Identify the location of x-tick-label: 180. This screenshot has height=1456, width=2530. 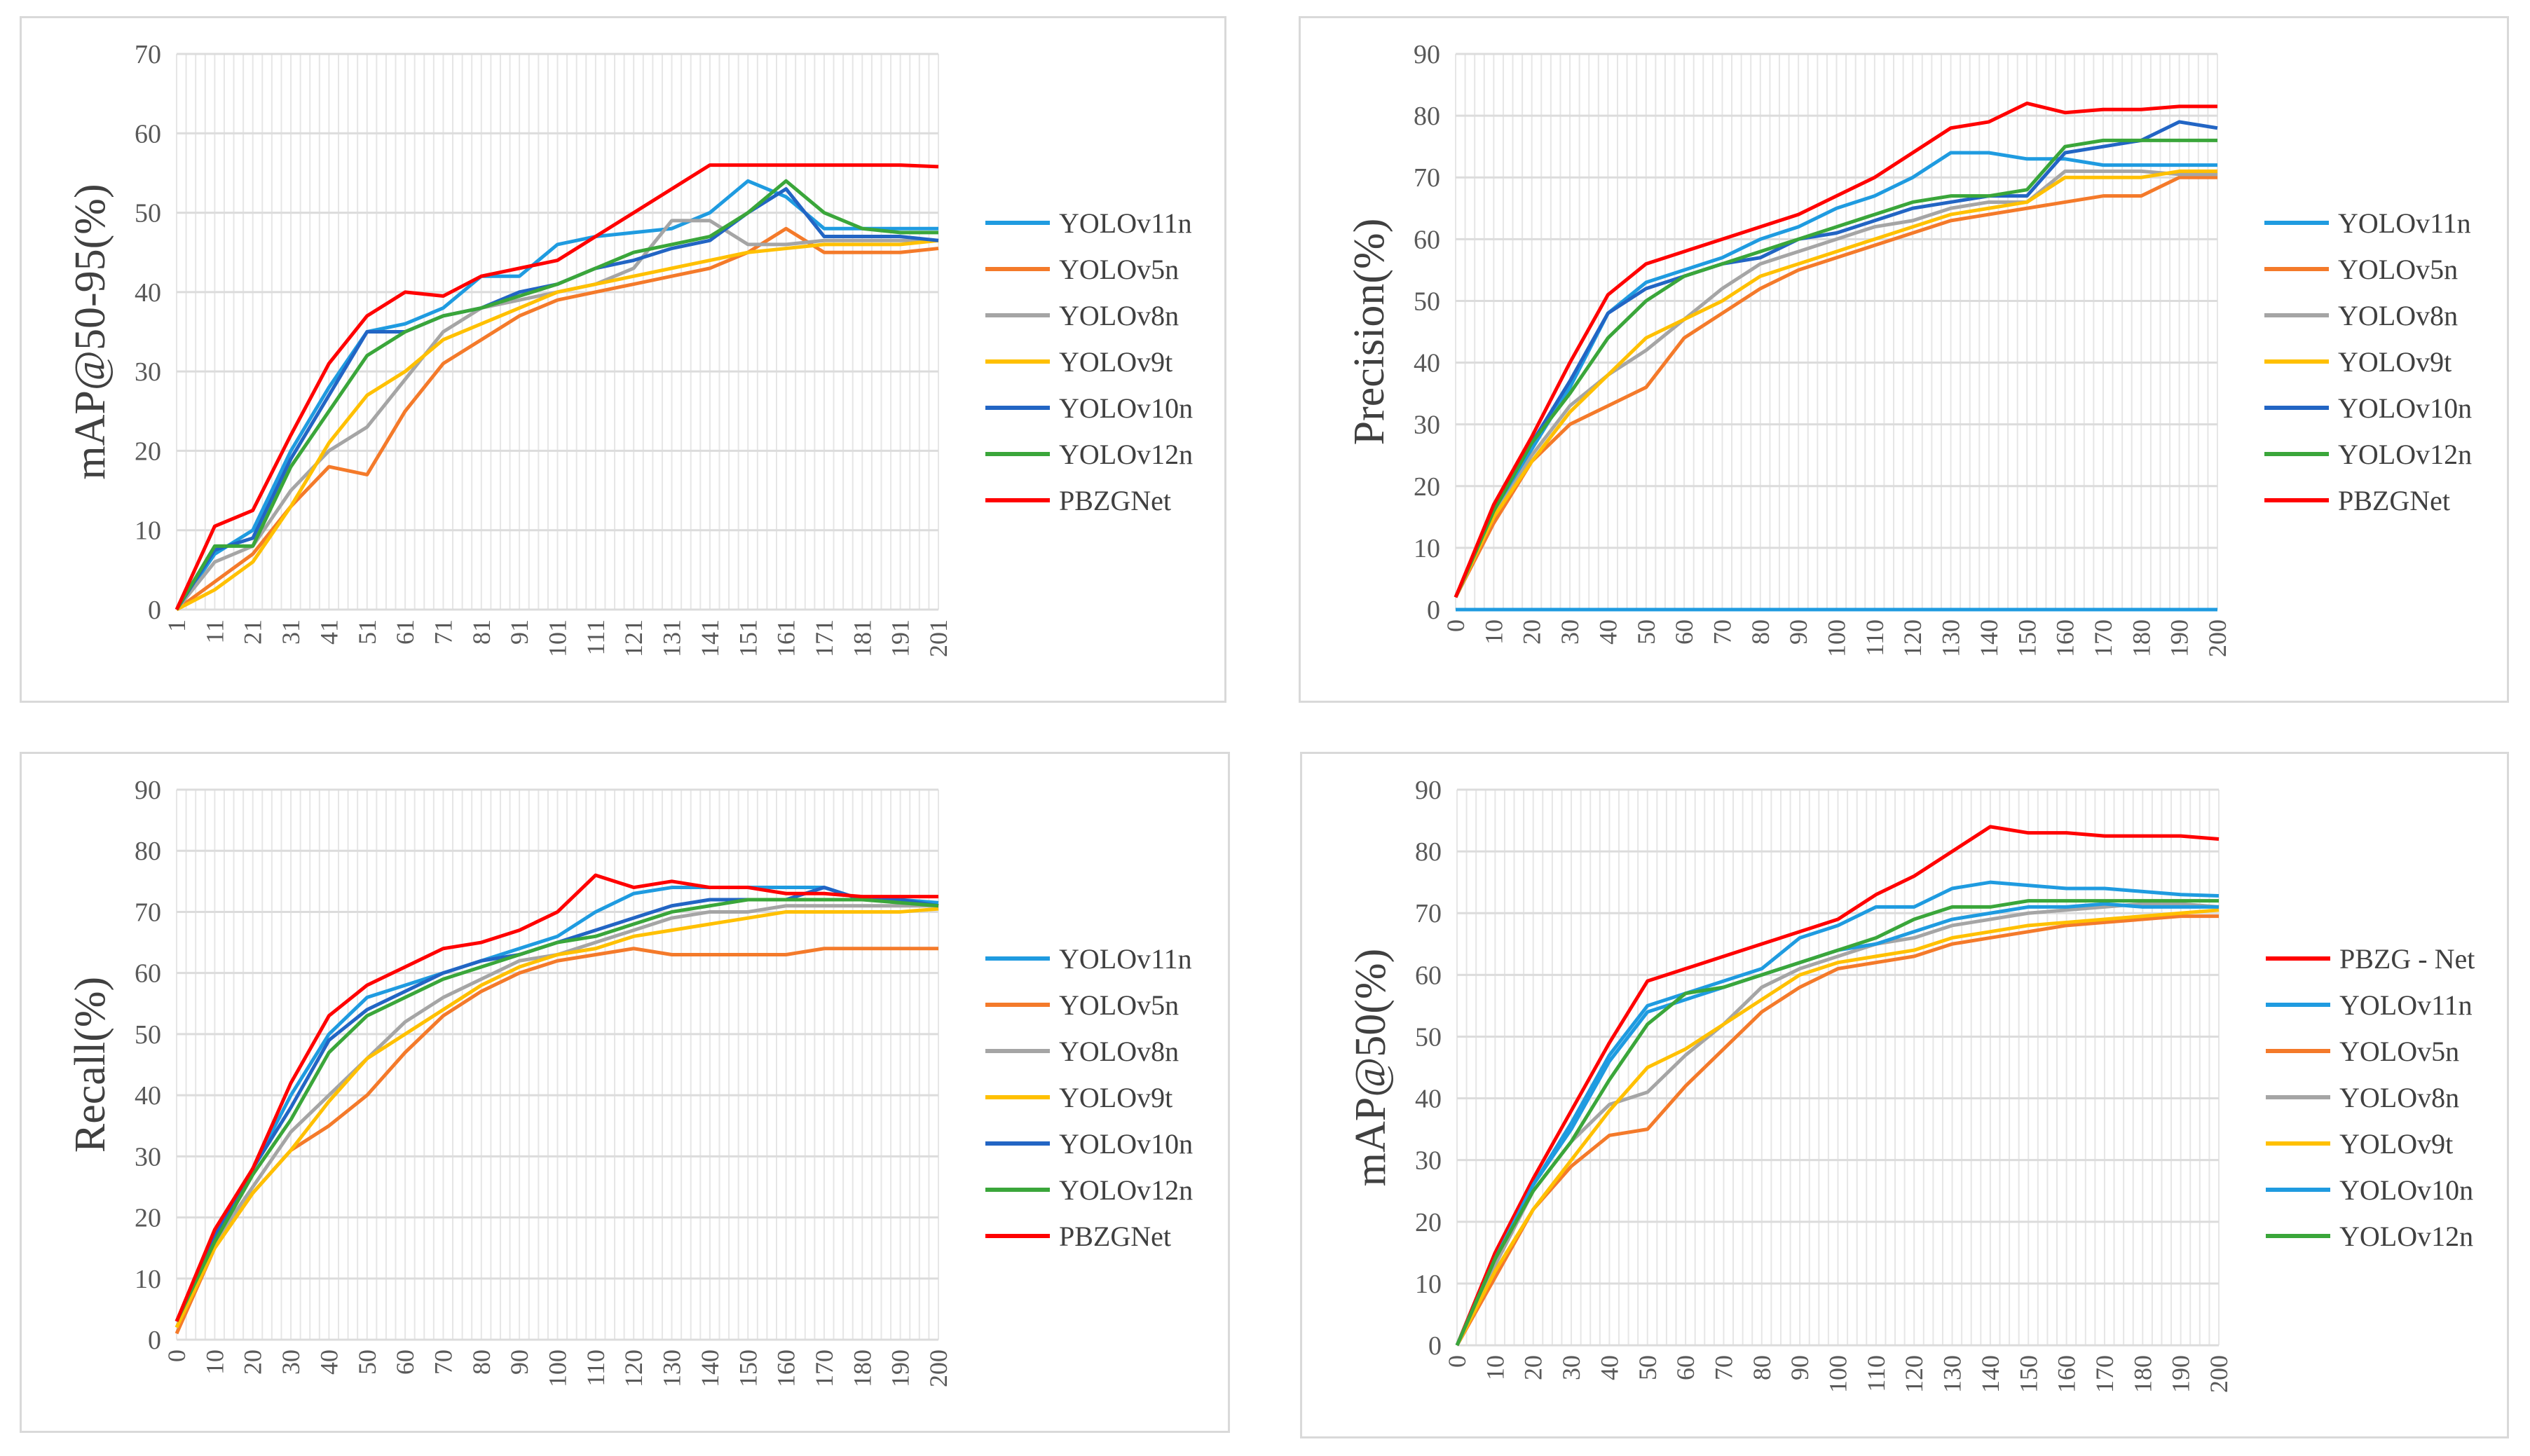
(2142, 1374).